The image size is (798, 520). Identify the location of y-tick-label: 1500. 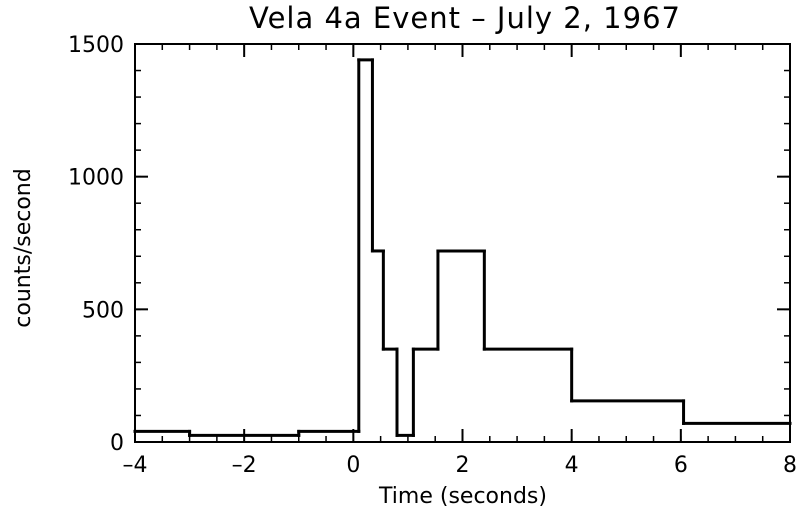
(96, 45).